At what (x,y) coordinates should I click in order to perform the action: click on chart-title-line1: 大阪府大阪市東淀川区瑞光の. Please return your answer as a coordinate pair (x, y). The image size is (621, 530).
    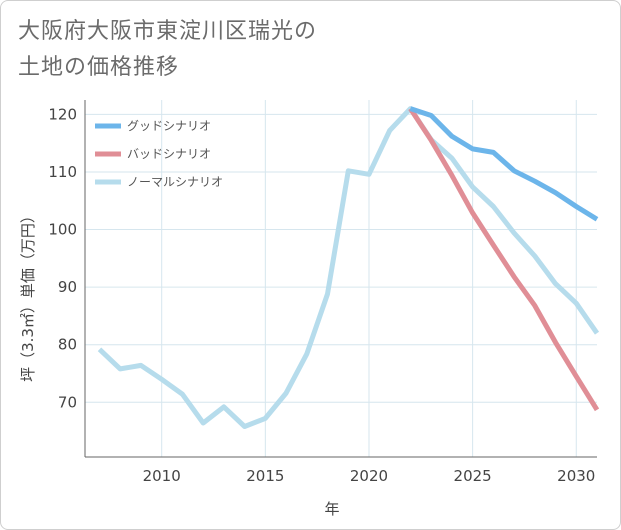
    Looking at the image, I should click on (168, 31).